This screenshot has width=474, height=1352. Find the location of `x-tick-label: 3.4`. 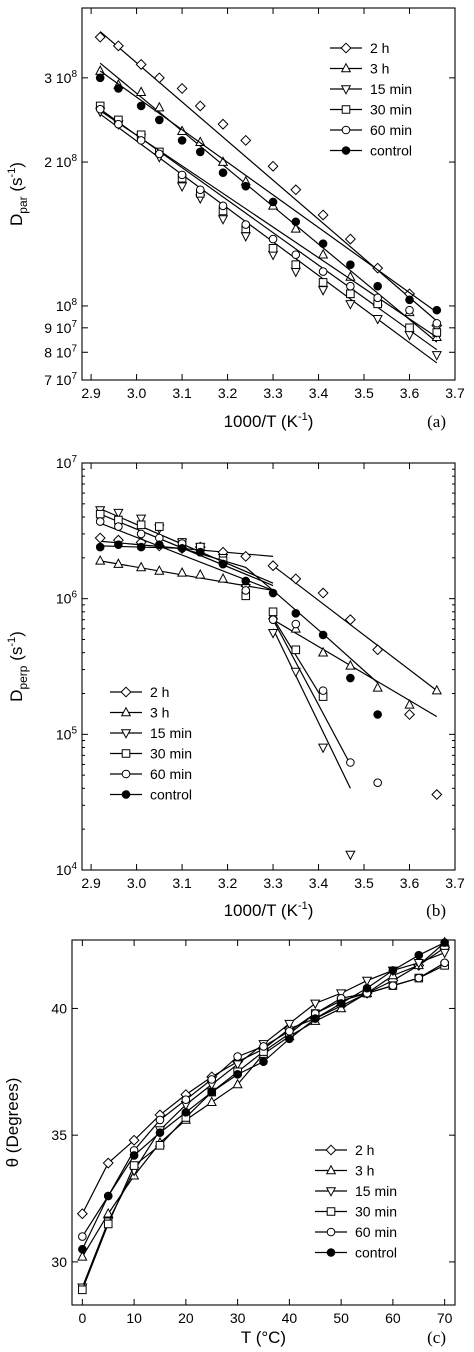

x-tick-label: 3.4 is located at coordinates (319, 883).